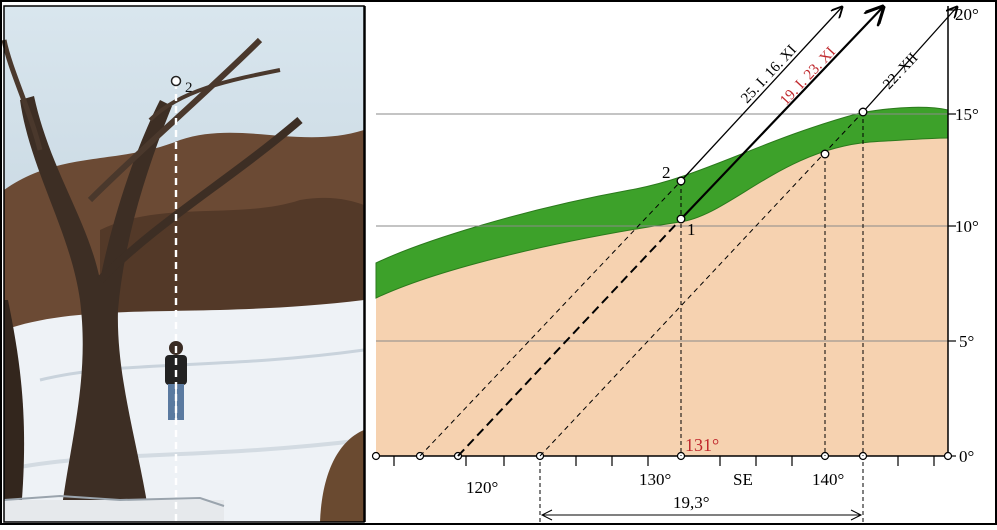  I want to click on x-tick-130: 130°, so click(655, 479).